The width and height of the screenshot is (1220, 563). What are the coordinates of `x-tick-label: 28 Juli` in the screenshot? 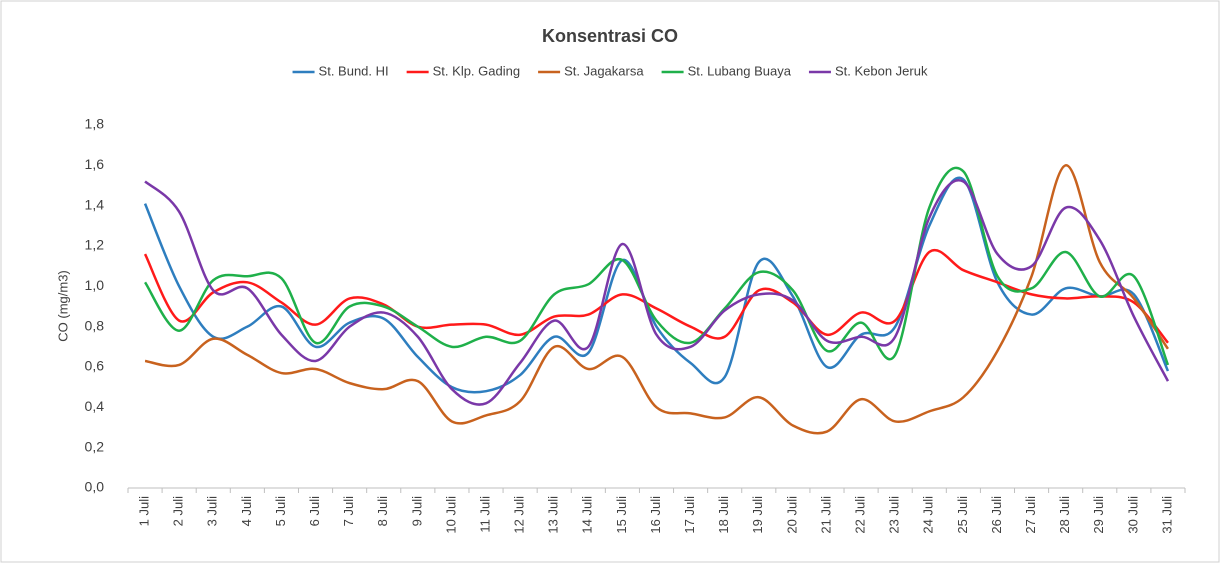 It's located at (1064, 515).